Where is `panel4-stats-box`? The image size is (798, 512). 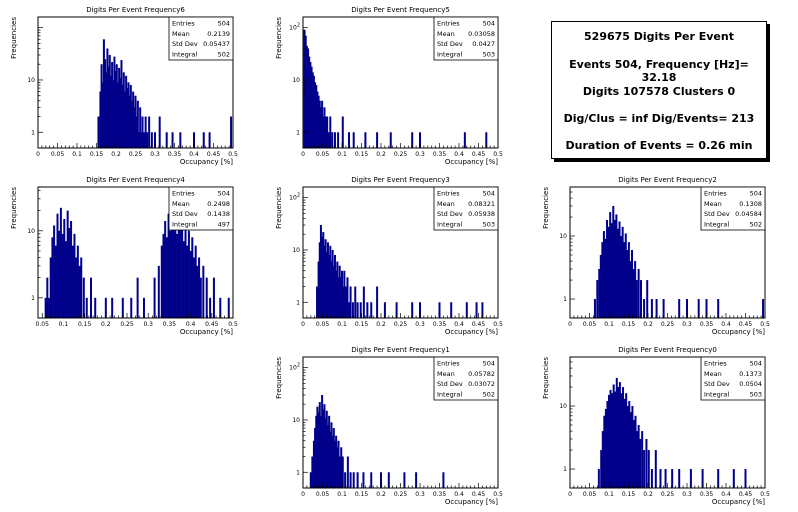 panel4-stats-box is located at coordinates (466, 208).